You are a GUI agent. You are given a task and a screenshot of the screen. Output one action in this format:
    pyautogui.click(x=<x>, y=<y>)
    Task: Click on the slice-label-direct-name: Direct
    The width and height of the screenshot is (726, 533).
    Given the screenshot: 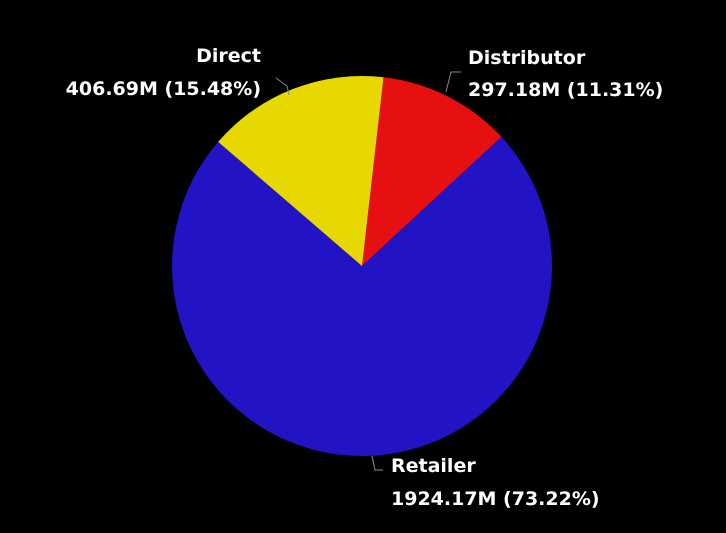 What is the action you would take?
    pyautogui.click(x=228, y=56)
    